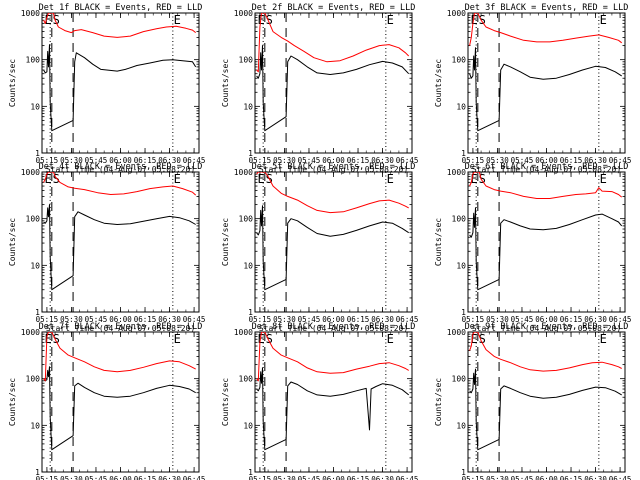 The height and width of the screenshot is (480, 640). I want to click on plot-title: Det 9f BLACK = Events, RED = LLD, so click(547, 327).